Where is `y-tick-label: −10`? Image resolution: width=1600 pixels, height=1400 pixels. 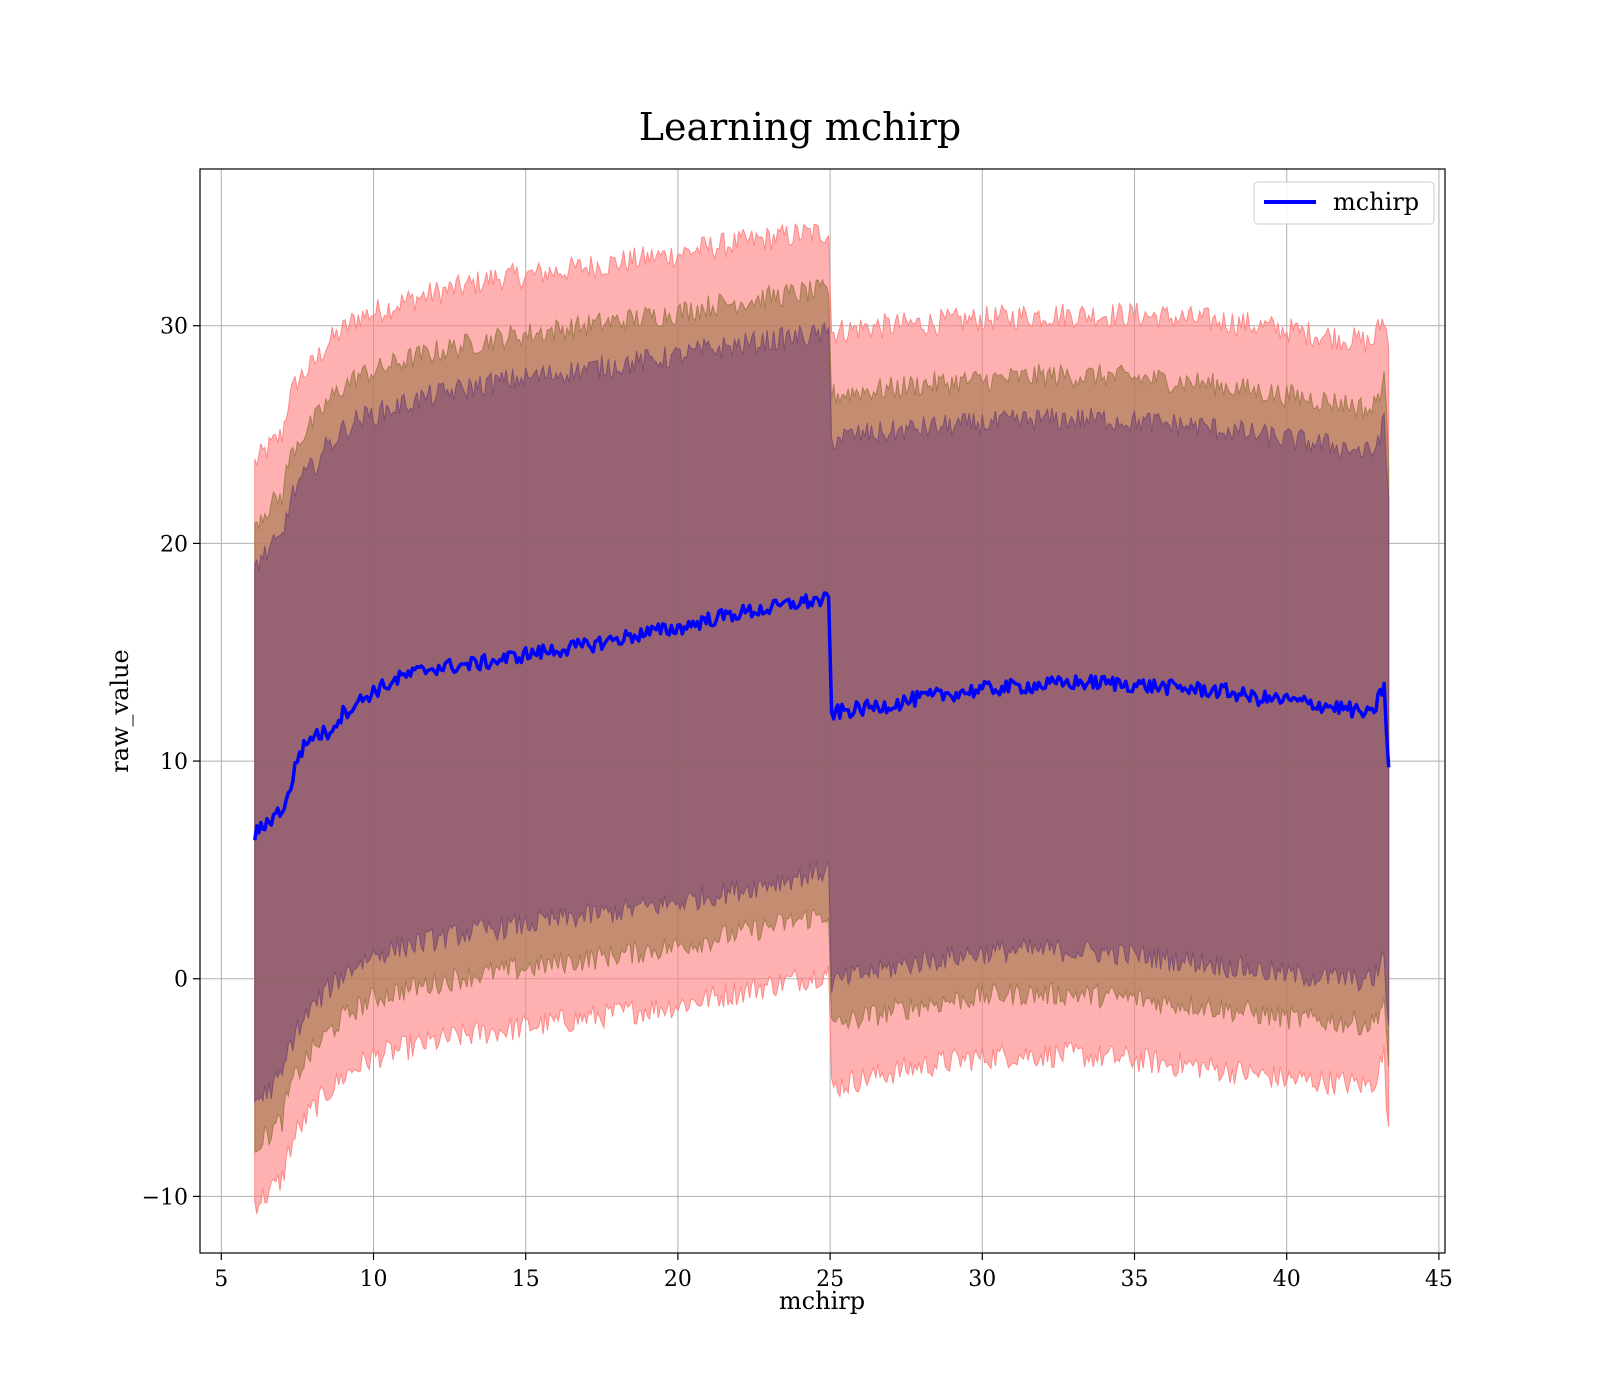 y-tick-label: −10 is located at coordinates (165, 1197).